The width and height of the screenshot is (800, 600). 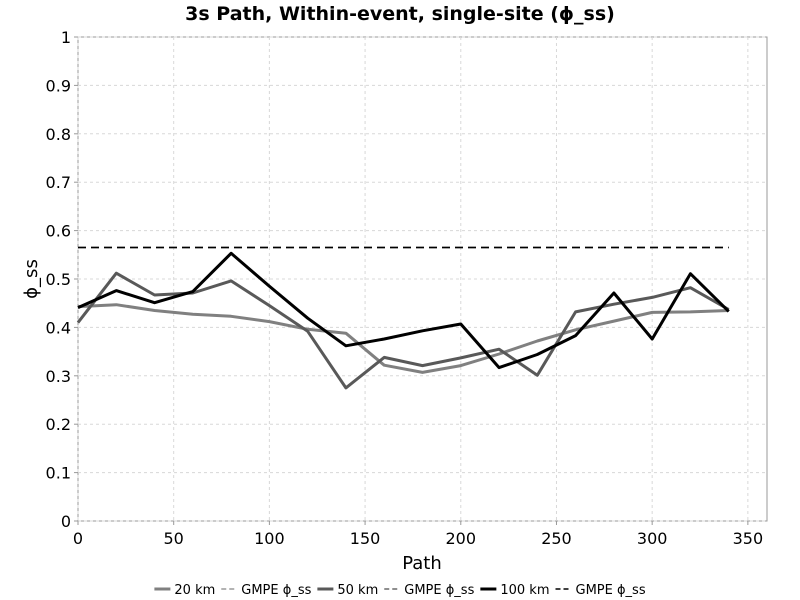 What do you see at coordinates (748, 538) in the screenshot?
I see `x-tick-label: 350` at bounding box center [748, 538].